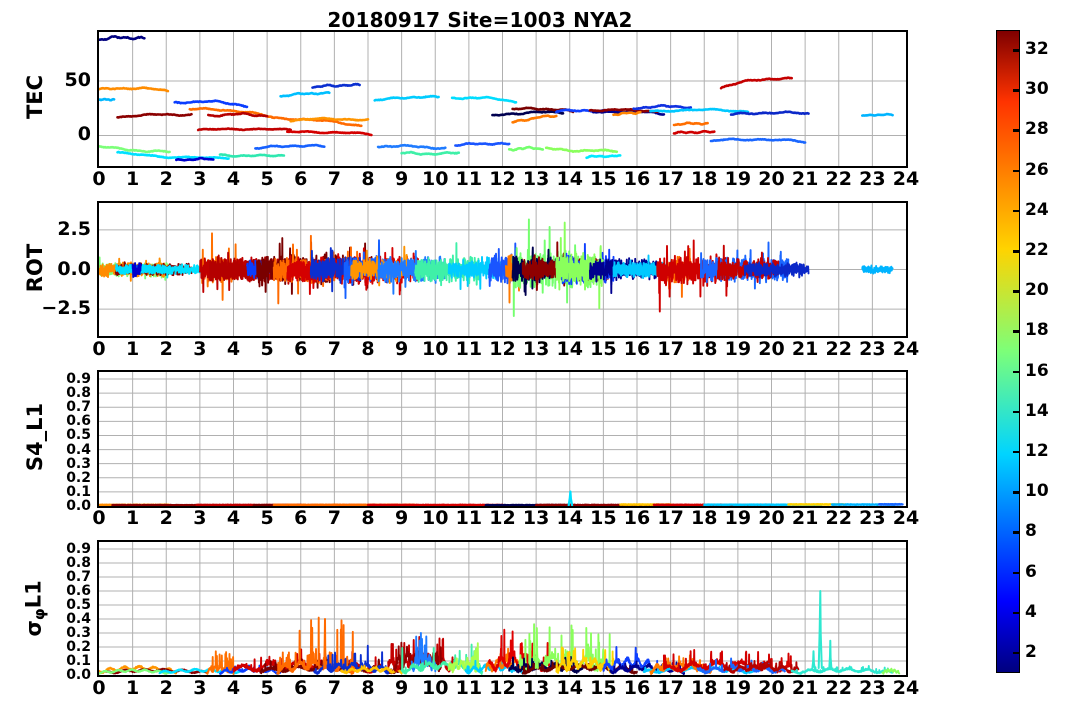 The width and height of the screenshot is (1077, 709). I want to click on xtick-tec-1: 1, so click(133, 179).